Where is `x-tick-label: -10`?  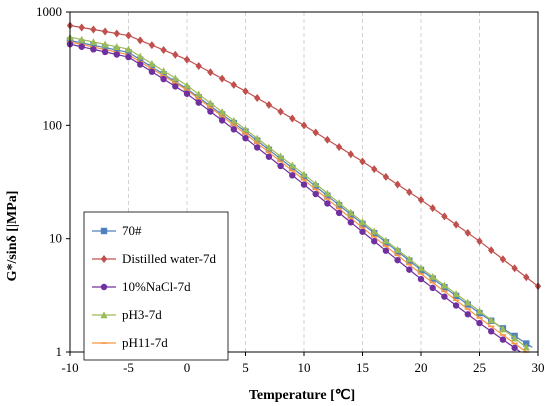 x-tick-label: -10 is located at coordinates (69, 367).